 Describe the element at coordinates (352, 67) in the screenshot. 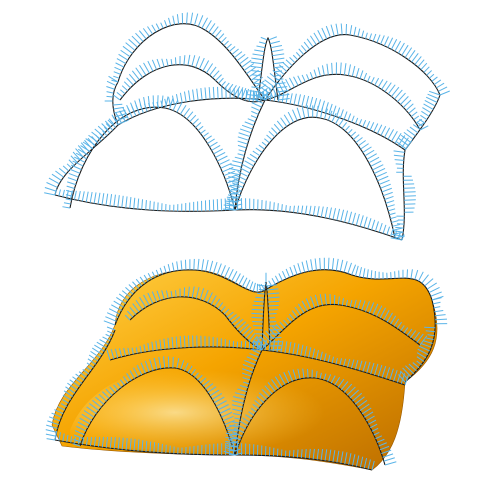

I see `back-arch-right` at that location.